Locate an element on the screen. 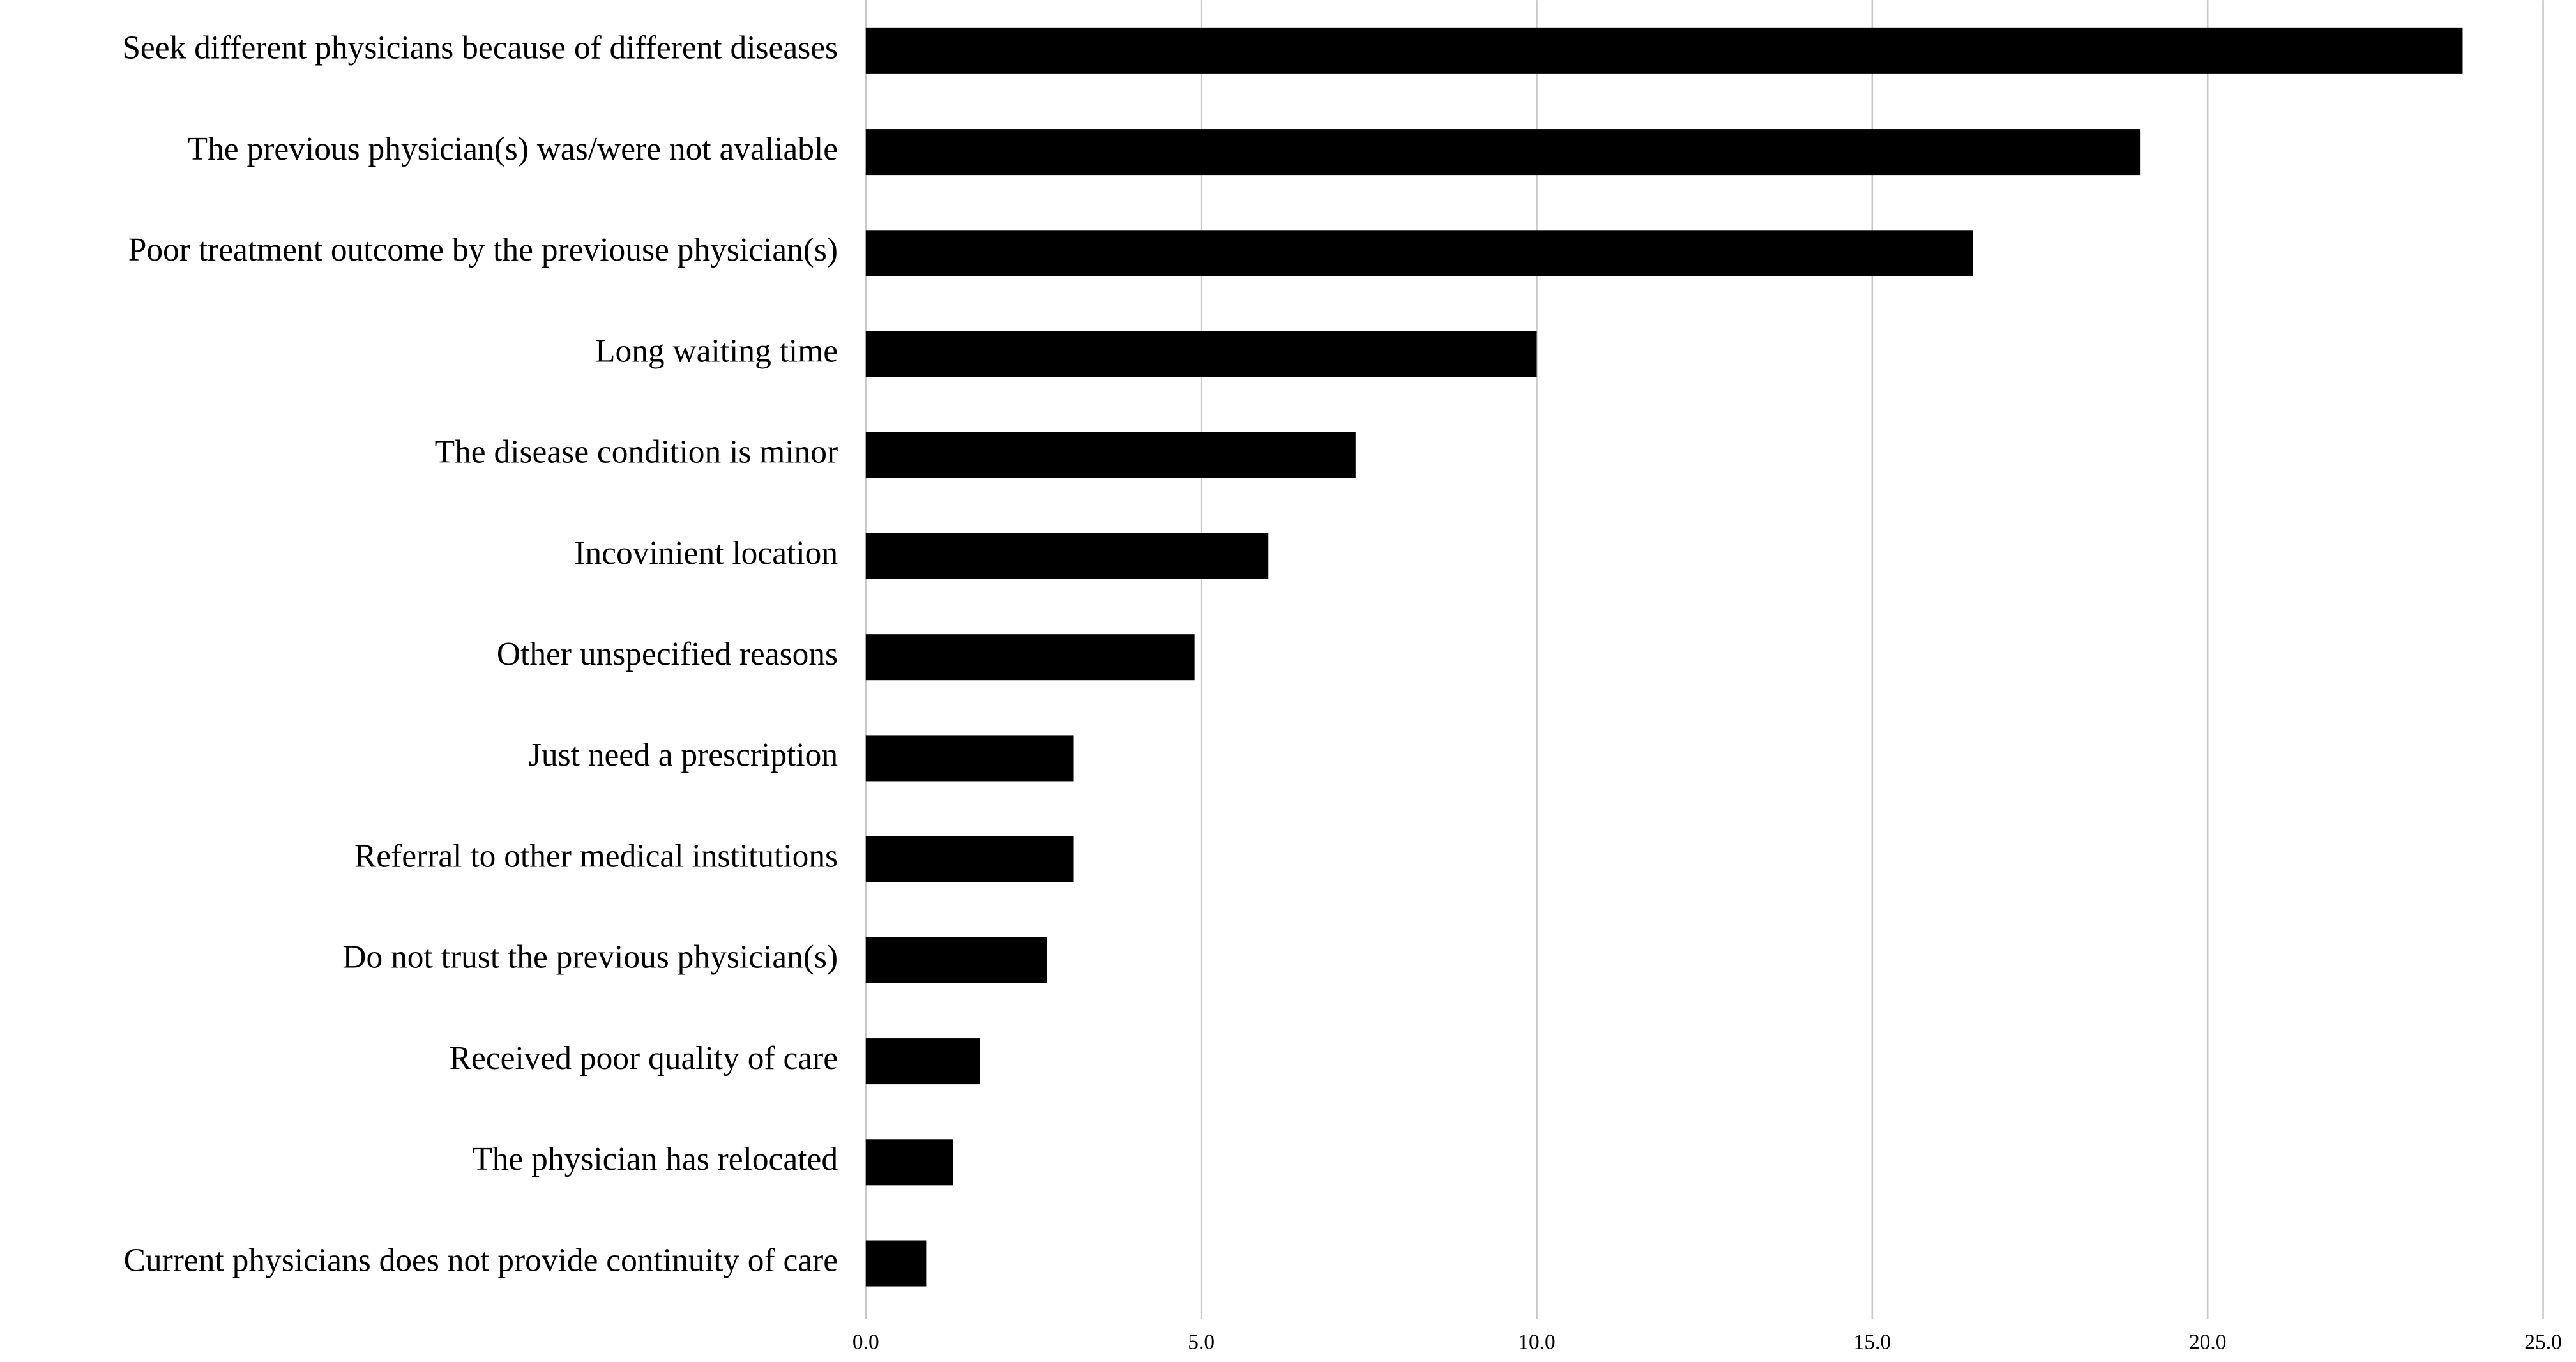  y-tick-label: Referral to other medical institutions is located at coordinates (596, 856).